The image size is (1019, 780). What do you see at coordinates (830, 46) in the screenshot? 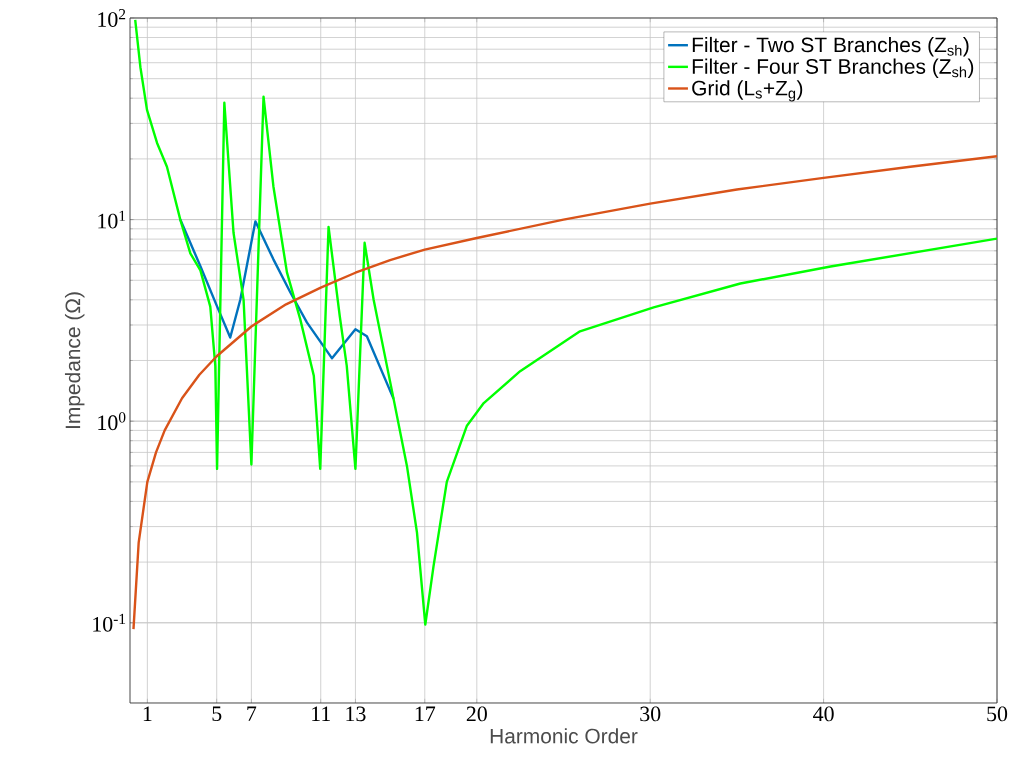
I see `legend-label: Filter - Two ST Branches (Z$_{sh}$)` at bounding box center [830, 46].